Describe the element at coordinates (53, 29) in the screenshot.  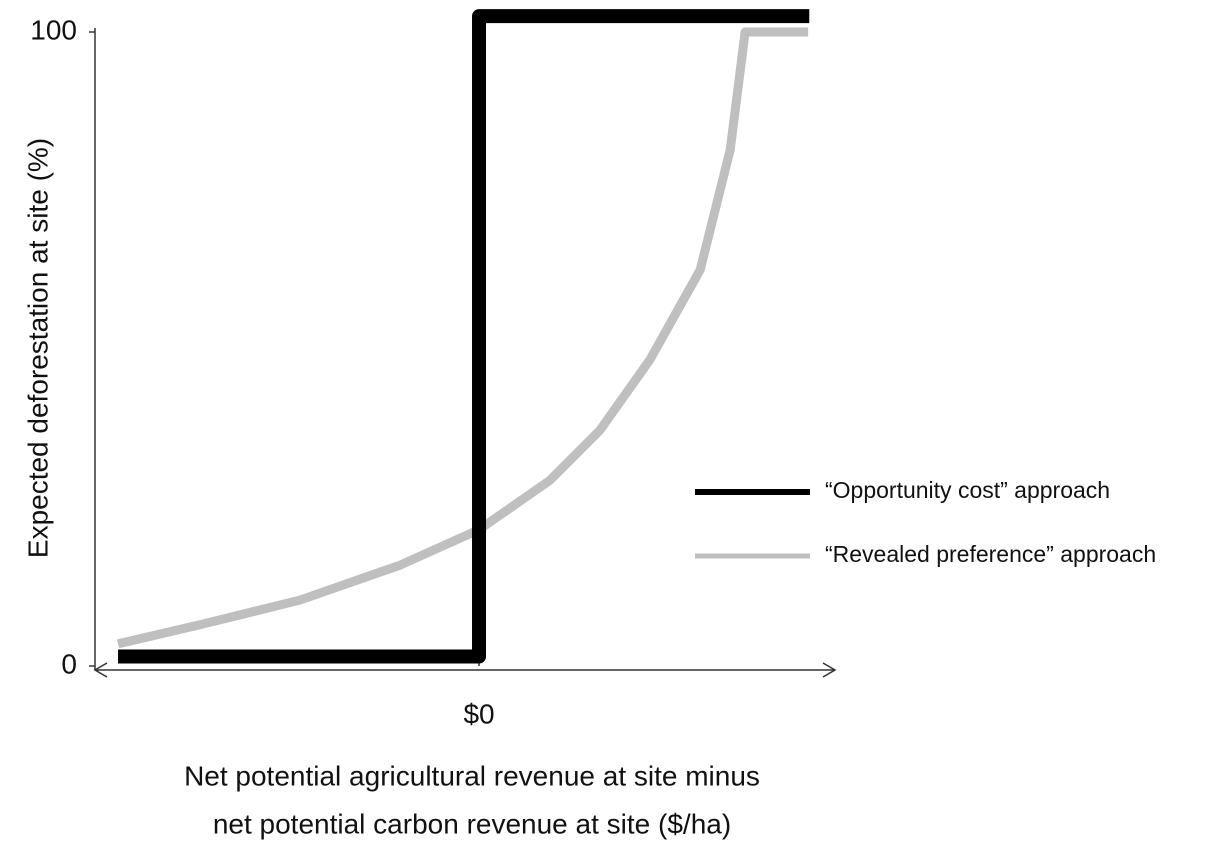
I see `y-tick-label: 100` at that location.